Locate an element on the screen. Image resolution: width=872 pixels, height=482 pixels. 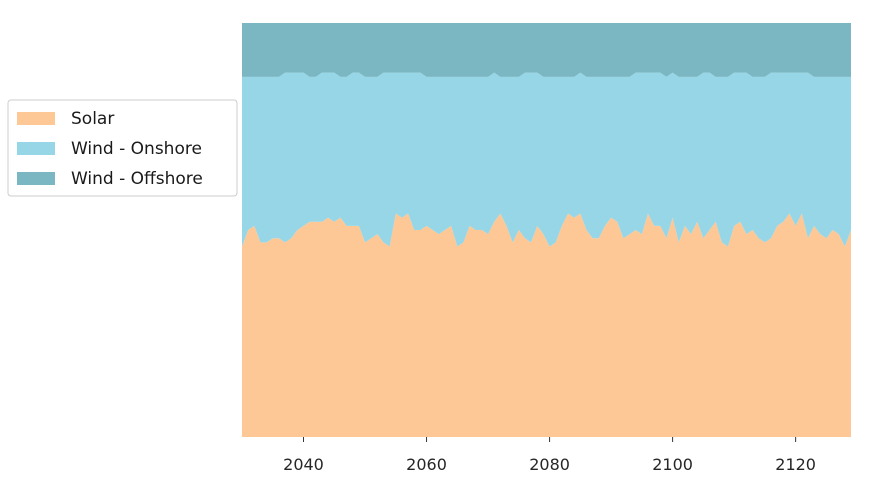
legend: Solar Wind - Onshore Wind - Offshore is located at coordinates (122, 148).